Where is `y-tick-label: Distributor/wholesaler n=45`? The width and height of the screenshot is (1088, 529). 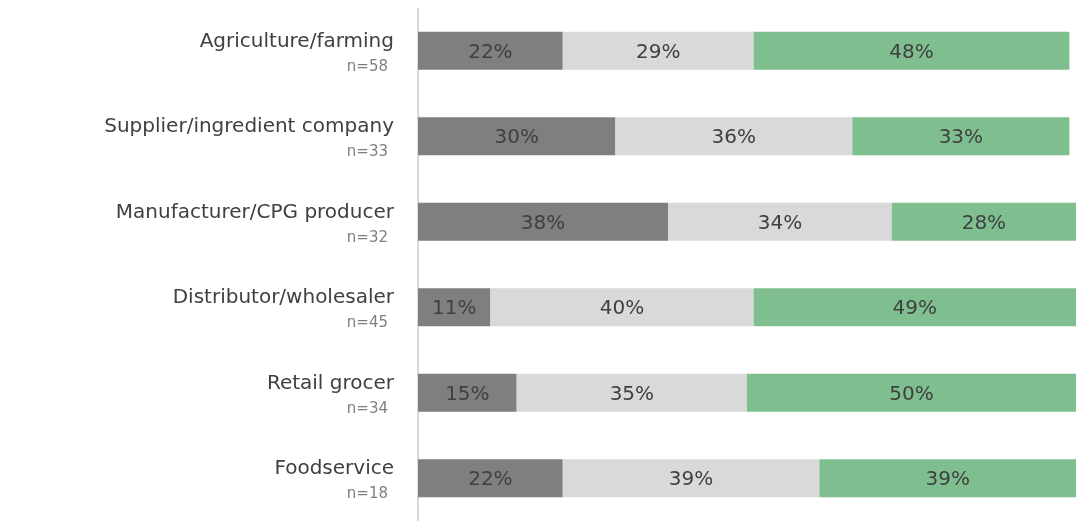 y-tick-label: Distributor/wholesaler n=45 is located at coordinates (283, 308).